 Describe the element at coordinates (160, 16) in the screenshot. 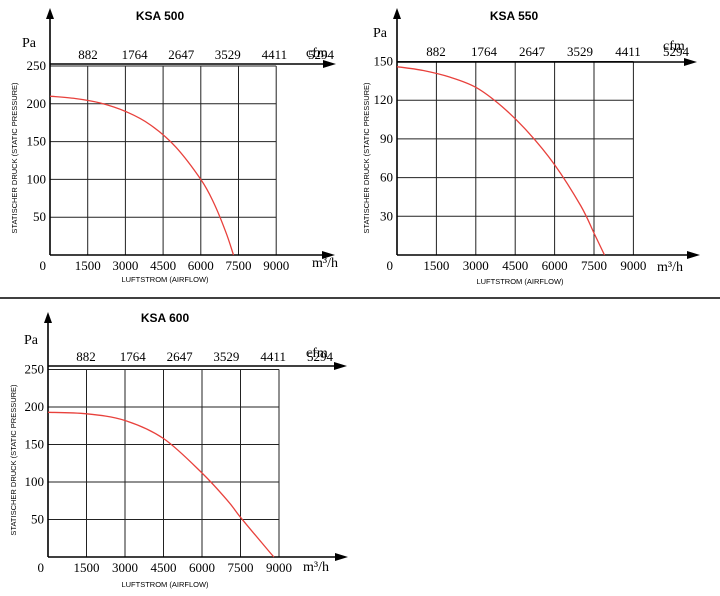

I see `chart-title: KSA 500` at that location.